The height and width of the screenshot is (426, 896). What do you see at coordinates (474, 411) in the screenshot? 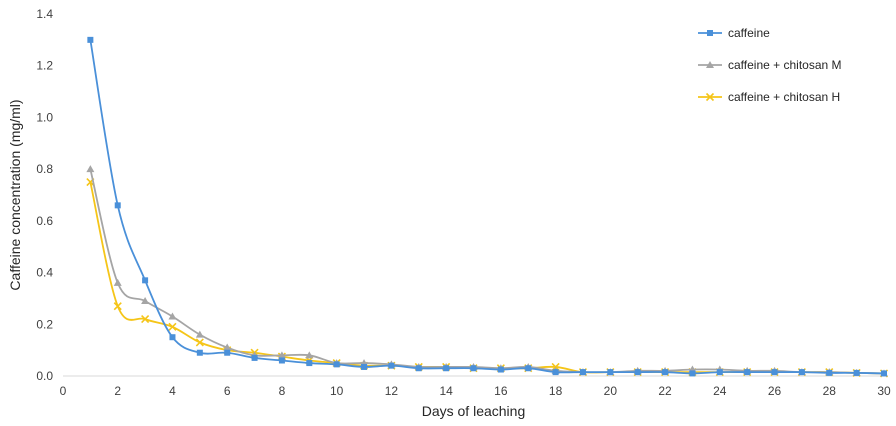
I see `x-axis-title: Days of leaching` at bounding box center [474, 411].